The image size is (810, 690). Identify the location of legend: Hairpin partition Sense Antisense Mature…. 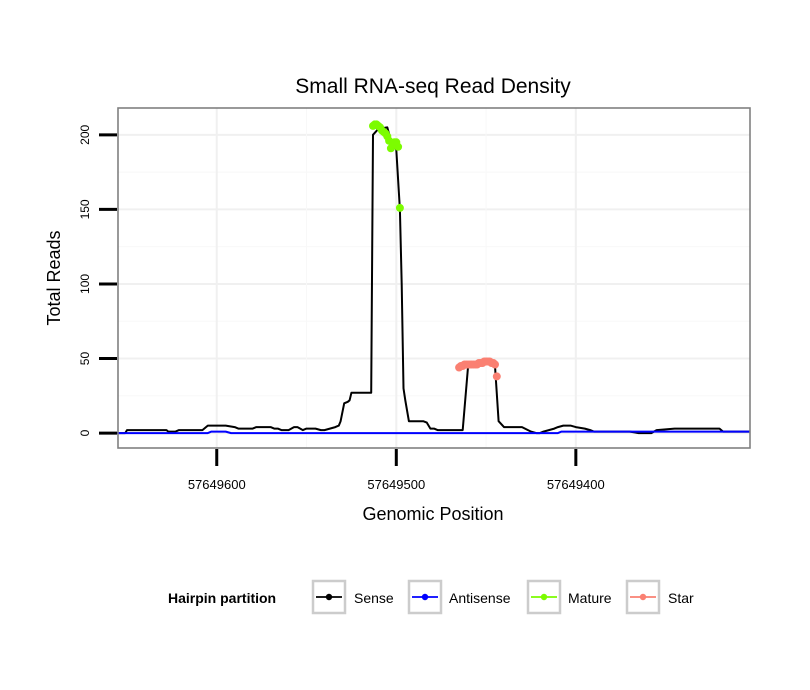
(431, 597).